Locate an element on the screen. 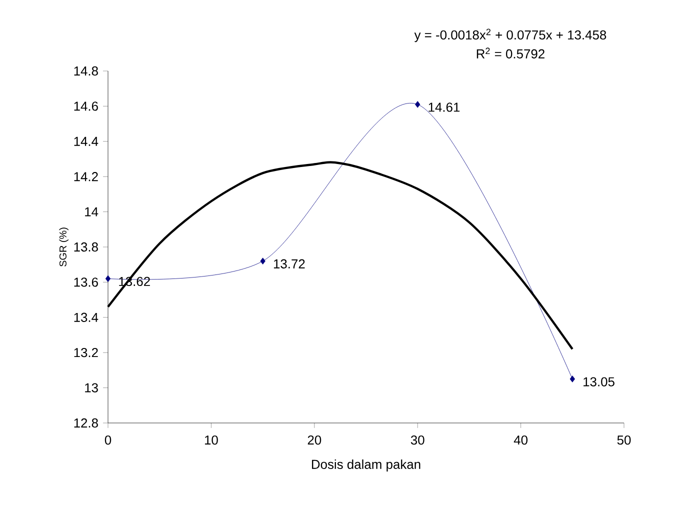 The height and width of the screenshot is (512, 685). y-tick-label: 14.8 is located at coordinates (86, 71).